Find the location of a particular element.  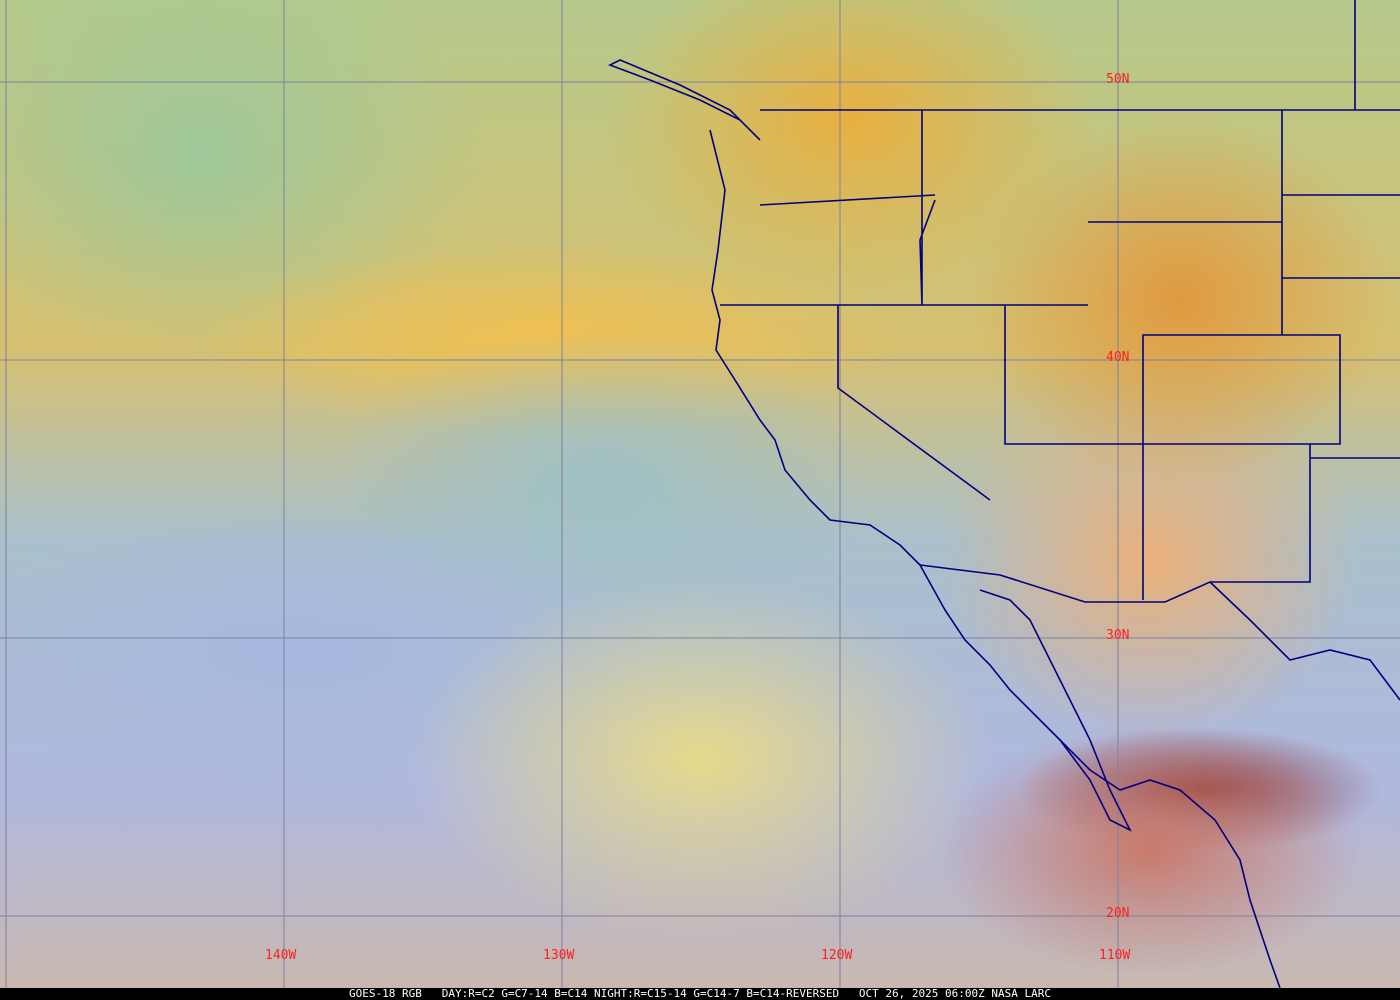

lat-label-30n: 30N is located at coordinates (1118, 635).